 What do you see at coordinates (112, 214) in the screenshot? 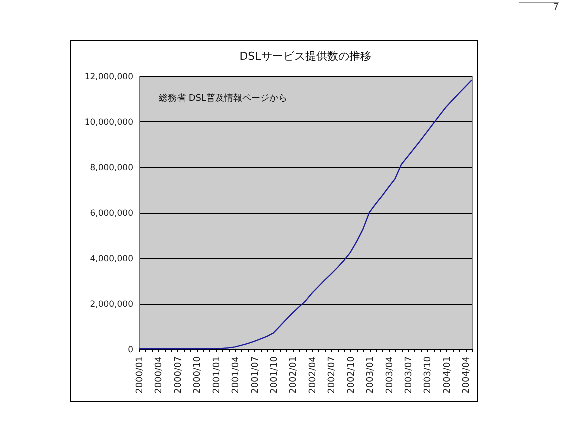
I see `y-tick-label: 6,000,000` at bounding box center [112, 214].